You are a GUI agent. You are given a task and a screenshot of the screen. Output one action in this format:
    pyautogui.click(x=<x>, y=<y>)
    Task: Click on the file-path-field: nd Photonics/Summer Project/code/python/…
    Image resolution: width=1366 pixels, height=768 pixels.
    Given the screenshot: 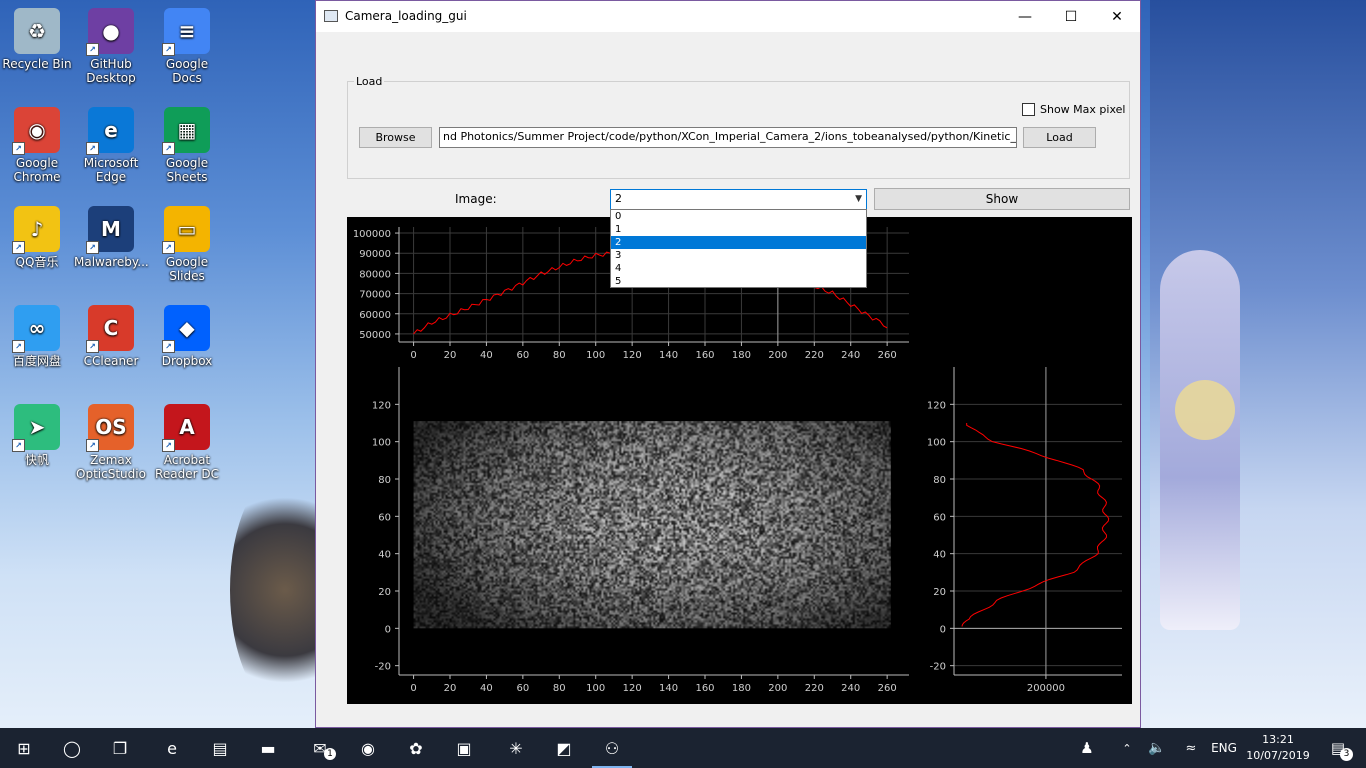 What is the action you would take?
    pyautogui.click(x=728, y=137)
    